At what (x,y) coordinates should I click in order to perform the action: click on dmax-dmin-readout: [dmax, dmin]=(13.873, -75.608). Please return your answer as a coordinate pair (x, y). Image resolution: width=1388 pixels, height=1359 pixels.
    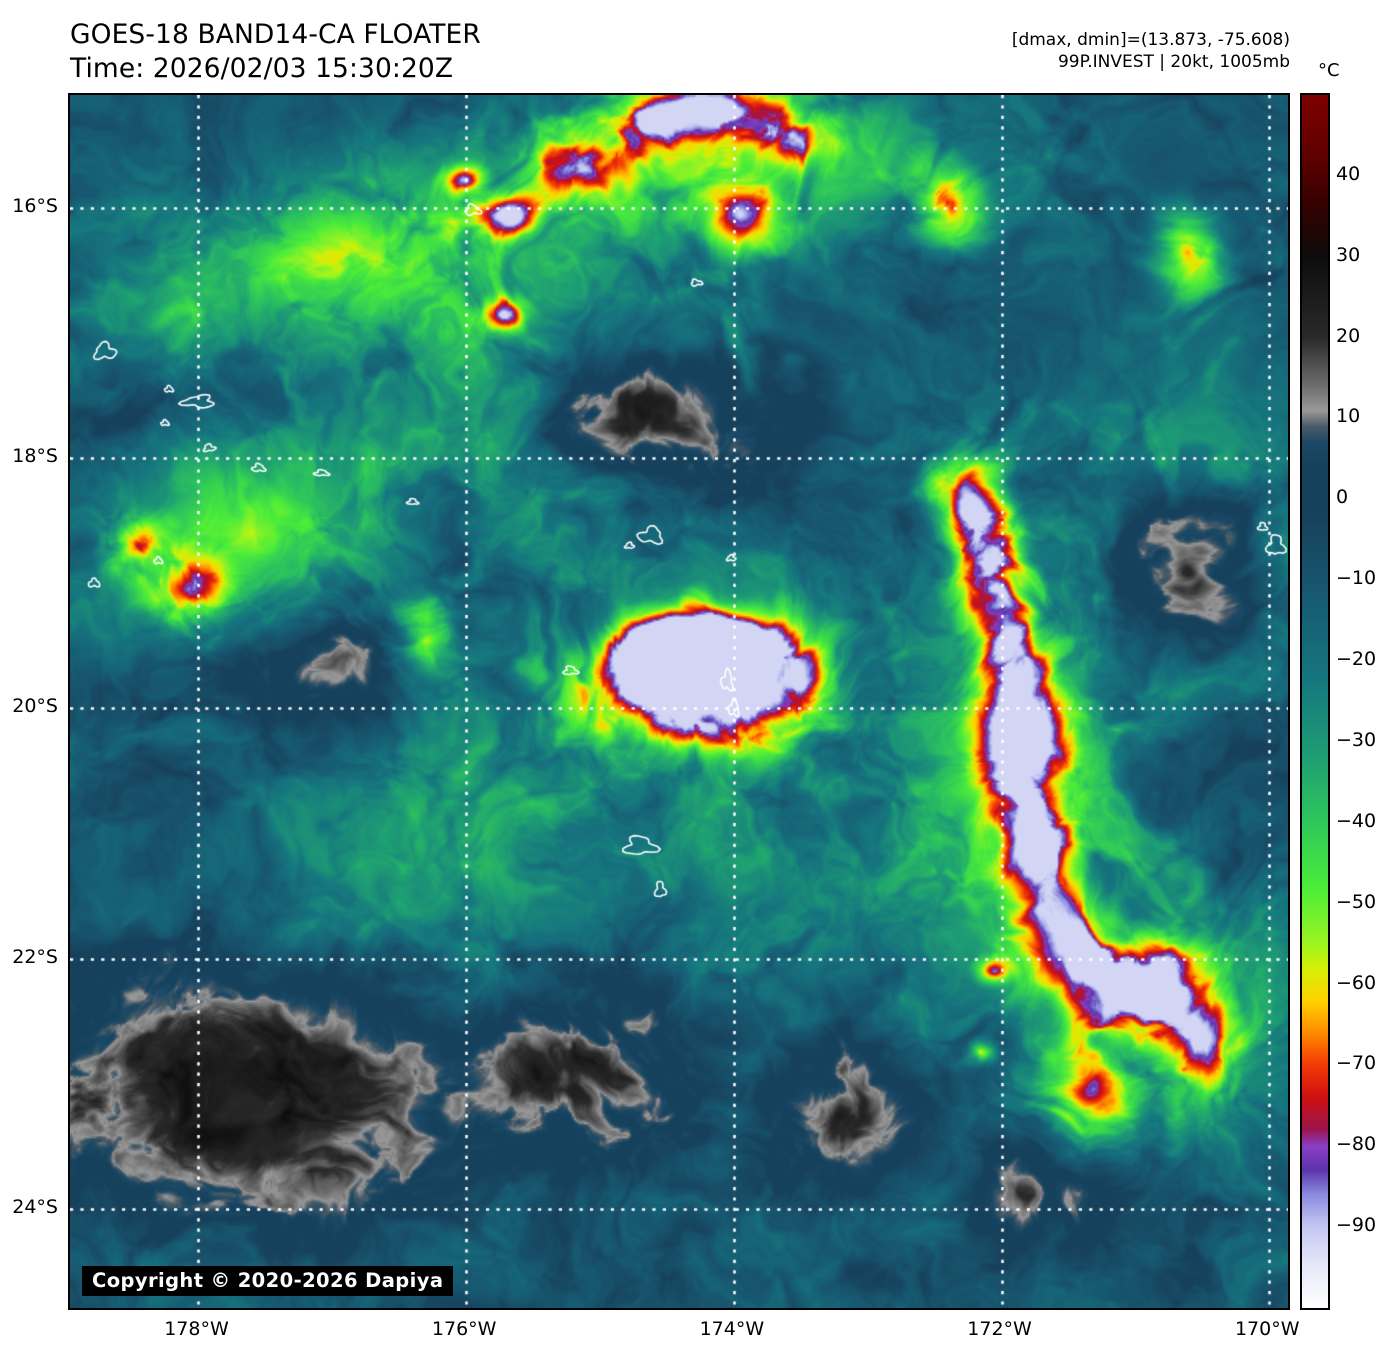
    Looking at the image, I should click on (1150, 40).